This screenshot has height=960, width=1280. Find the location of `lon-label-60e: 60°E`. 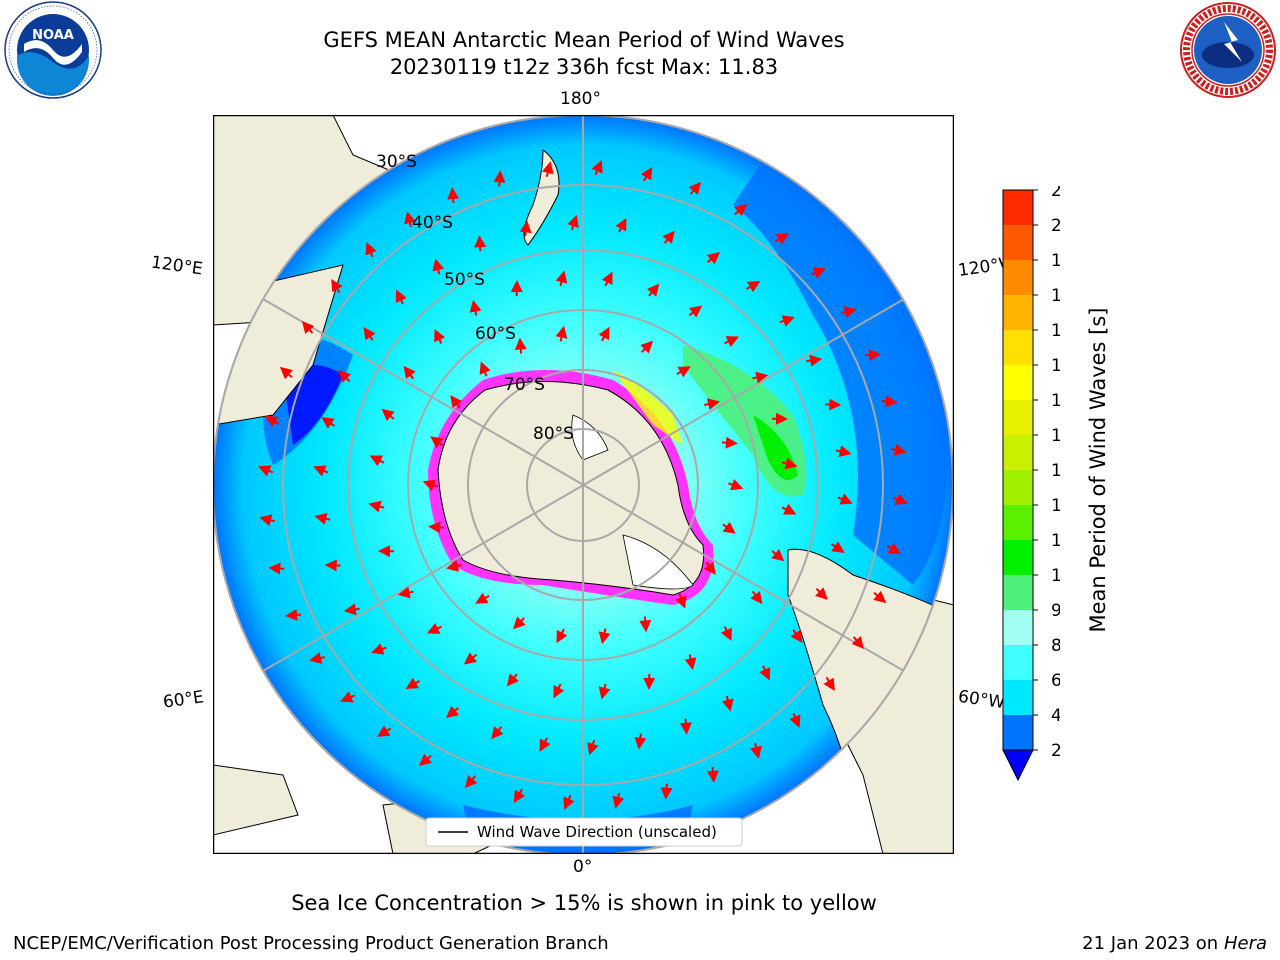

lon-label-60e: 60°E is located at coordinates (183, 700).